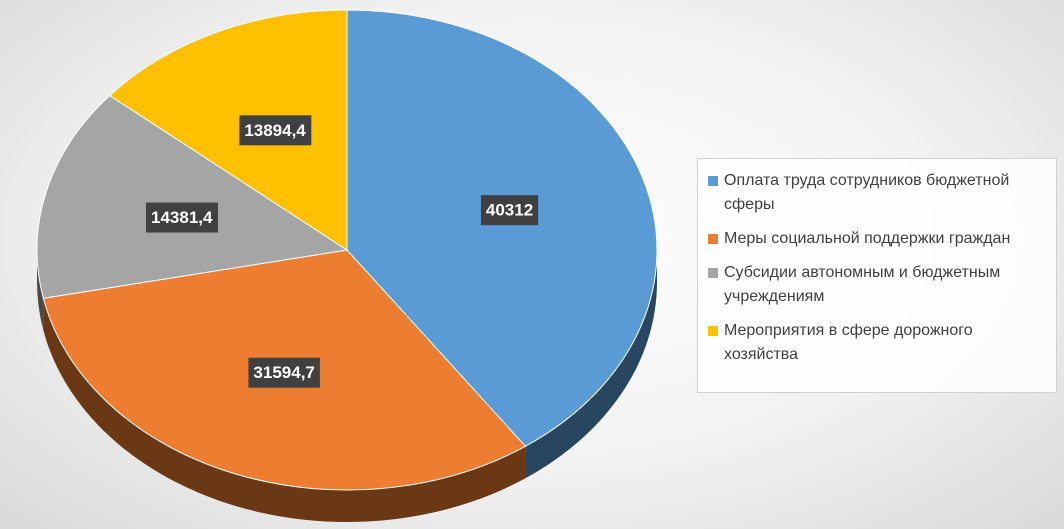 Image resolution: width=1064 pixels, height=529 pixels. I want to click on legend-text: Оплата труда сотрудников бюджетной сферы, so click(867, 192).